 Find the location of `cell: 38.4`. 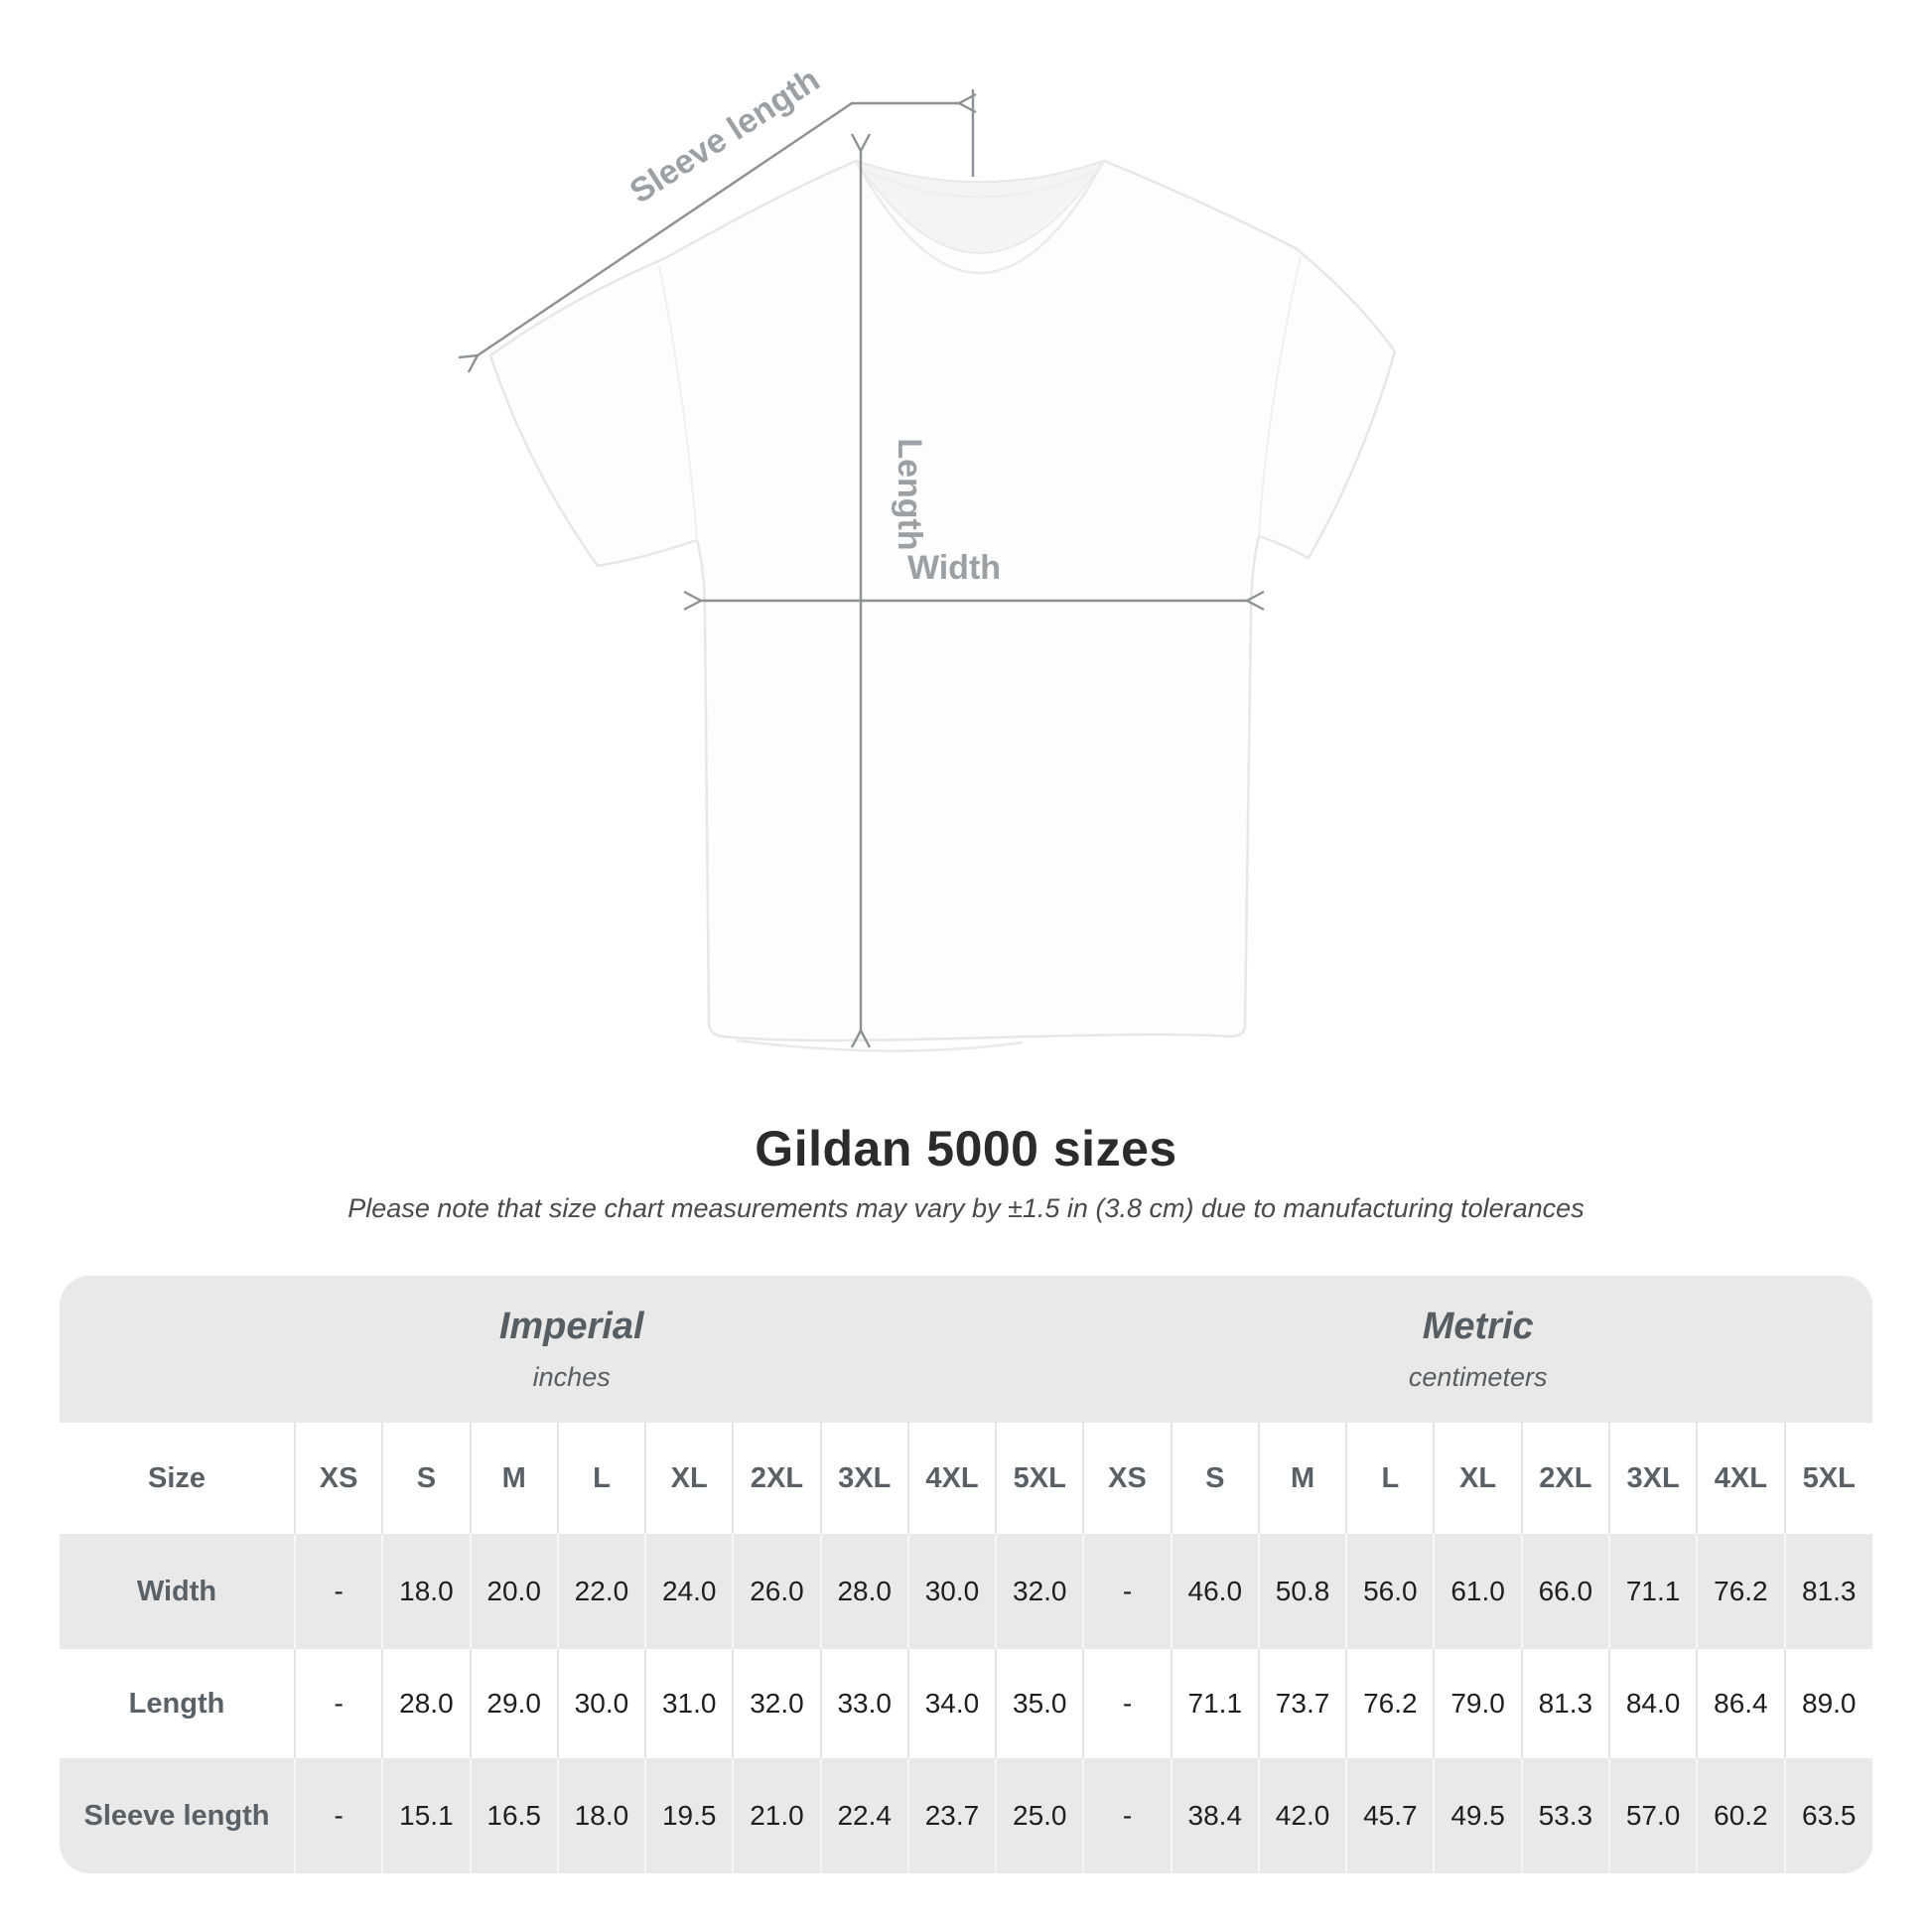

cell: 38.4 is located at coordinates (1215, 1815).